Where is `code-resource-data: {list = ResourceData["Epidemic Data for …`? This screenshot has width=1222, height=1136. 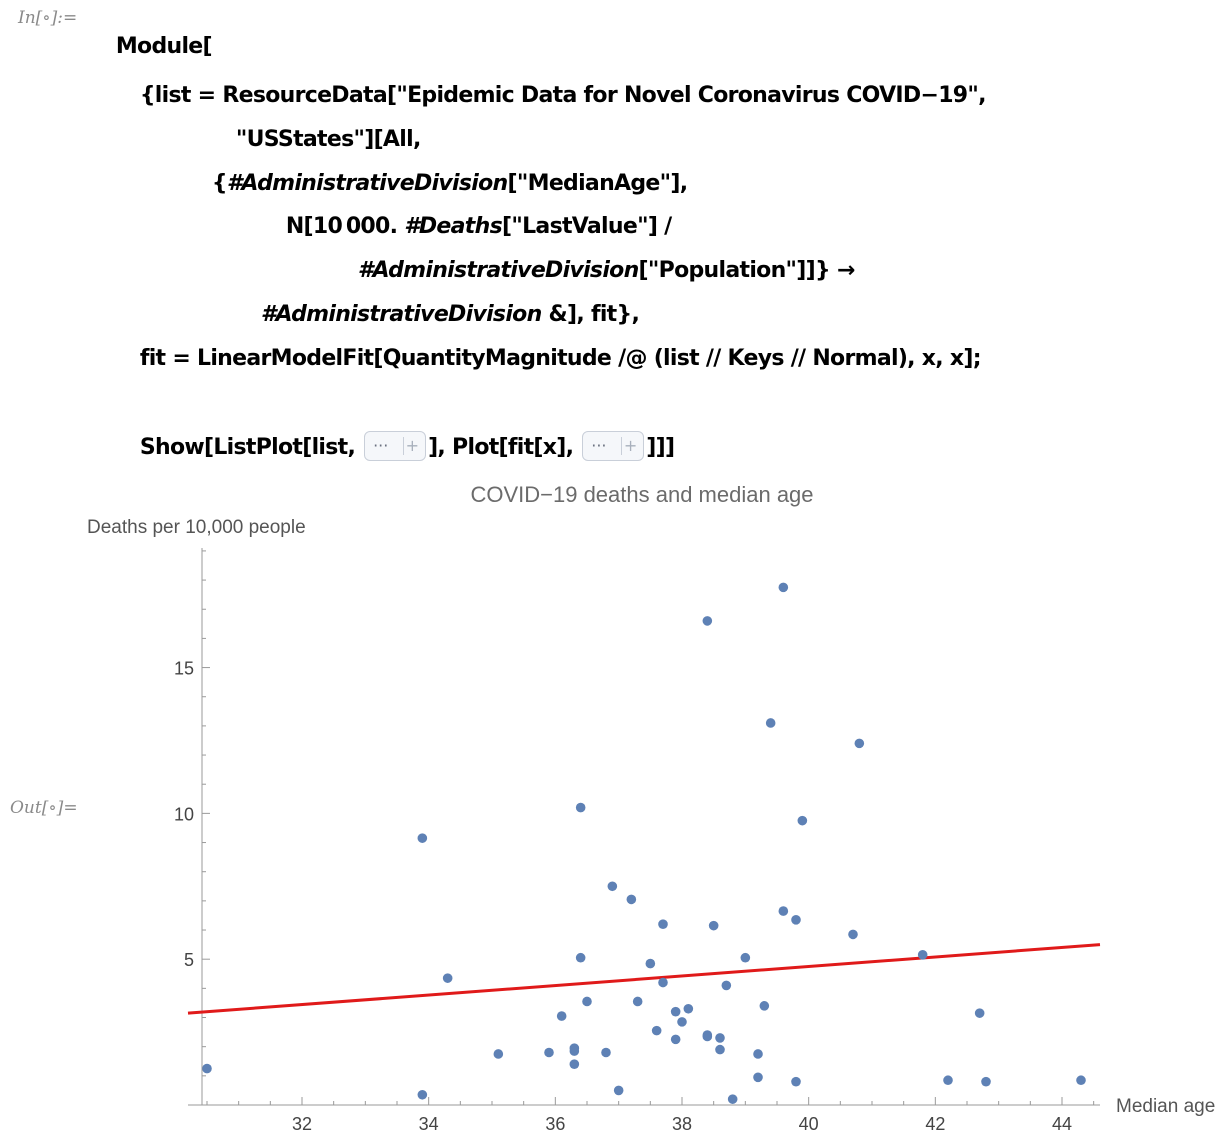
code-resource-data: {list = ResourceData["Epidemic Data for … is located at coordinates (563, 95).